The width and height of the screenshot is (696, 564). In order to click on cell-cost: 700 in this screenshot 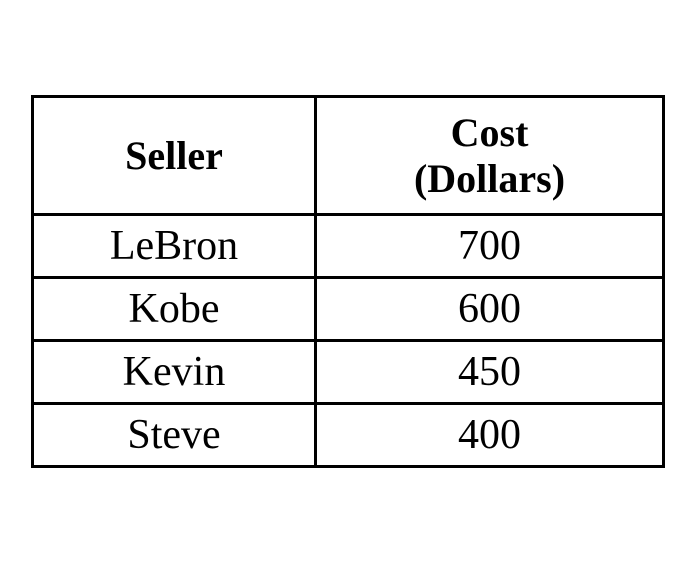, I will do `click(489, 246)`.